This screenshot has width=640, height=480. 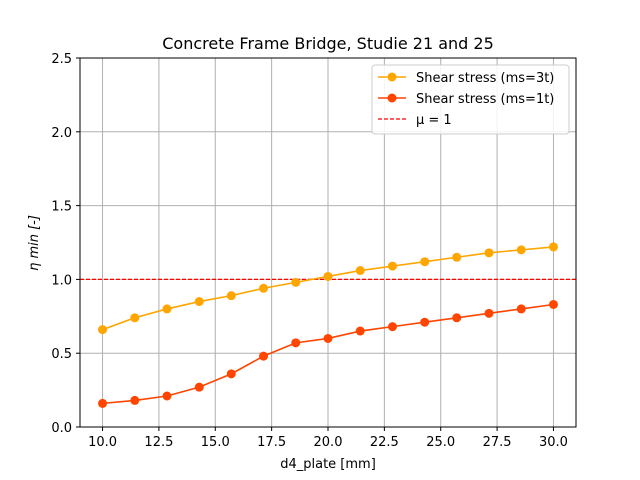 What do you see at coordinates (328, 442) in the screenshot?
I see `x-tick-label: 20.0` at bounding box center [328, 442].